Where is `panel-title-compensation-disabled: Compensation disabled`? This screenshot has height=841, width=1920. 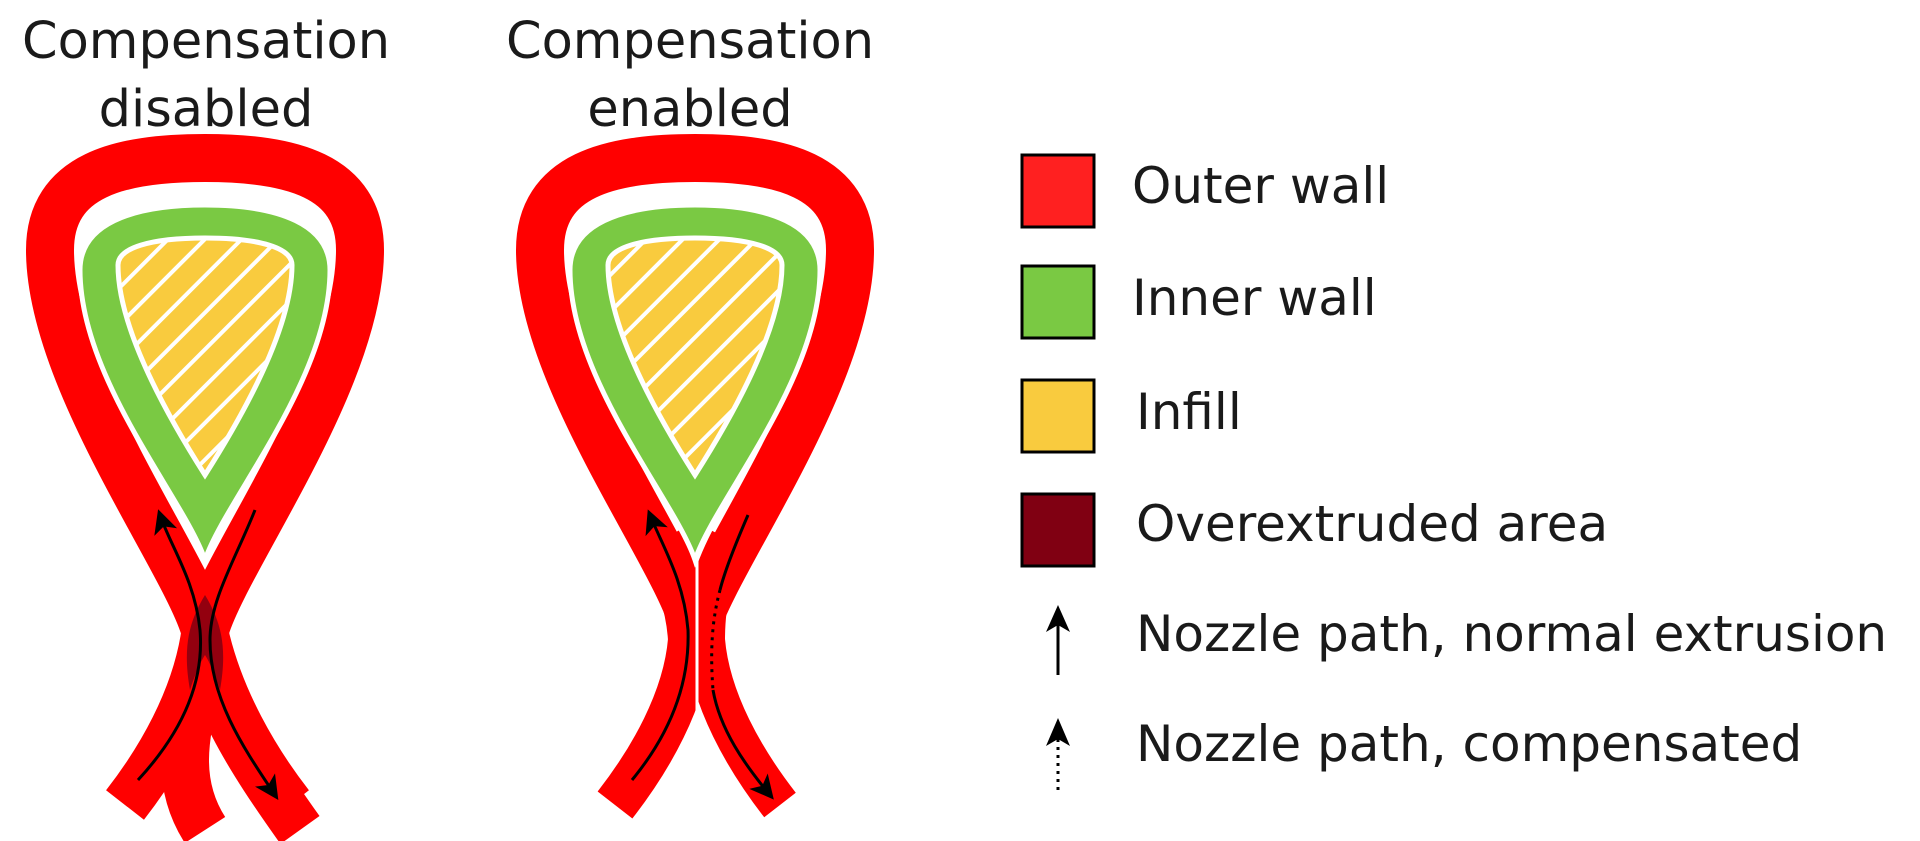
panel-title-compensation-disabled: Compensation disabled is located at coordinates (223, 76).